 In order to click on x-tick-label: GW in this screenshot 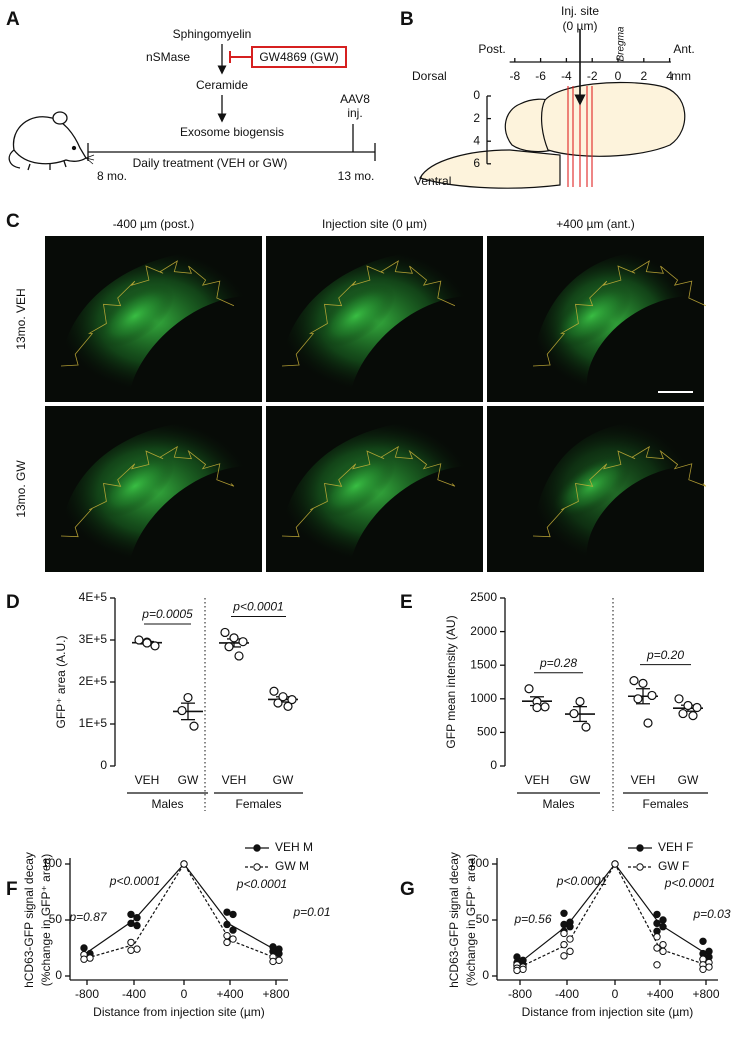, I will do `click(283, 780)`.